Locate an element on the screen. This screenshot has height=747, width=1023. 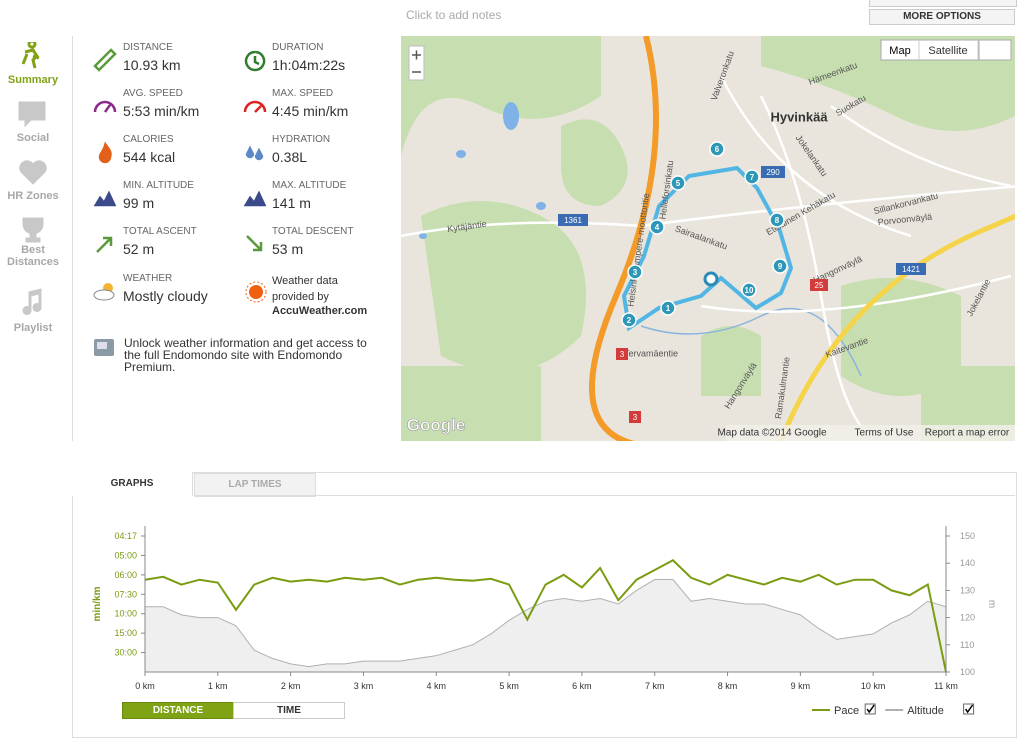
stat-value: 544 kcal is located at coordinates (149, 157).